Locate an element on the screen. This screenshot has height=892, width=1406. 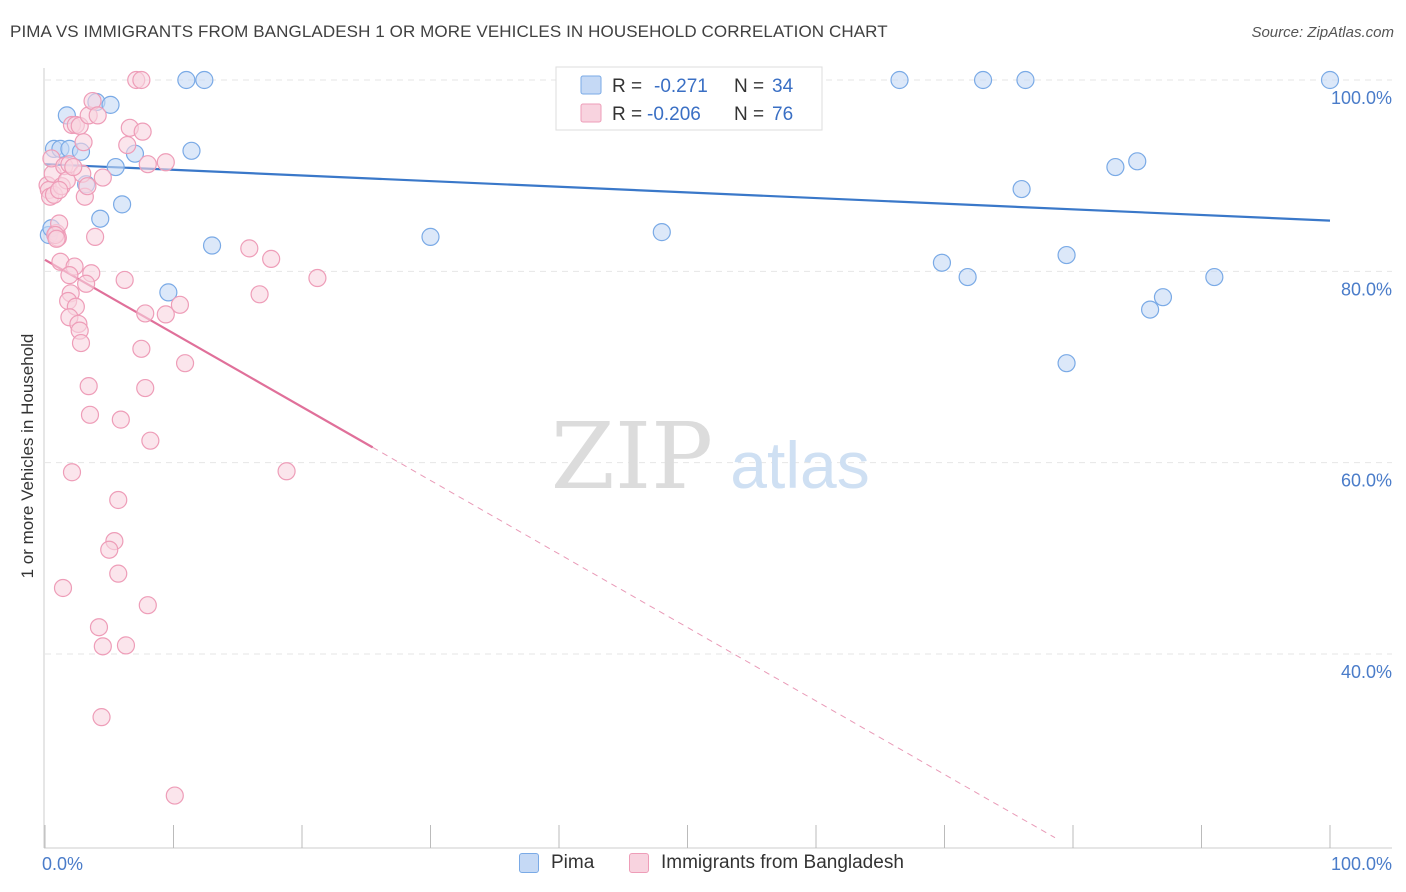
bottom-legend-item-bangladesh: Immigrants from Bangladesh is located at coordinates (766, 863).